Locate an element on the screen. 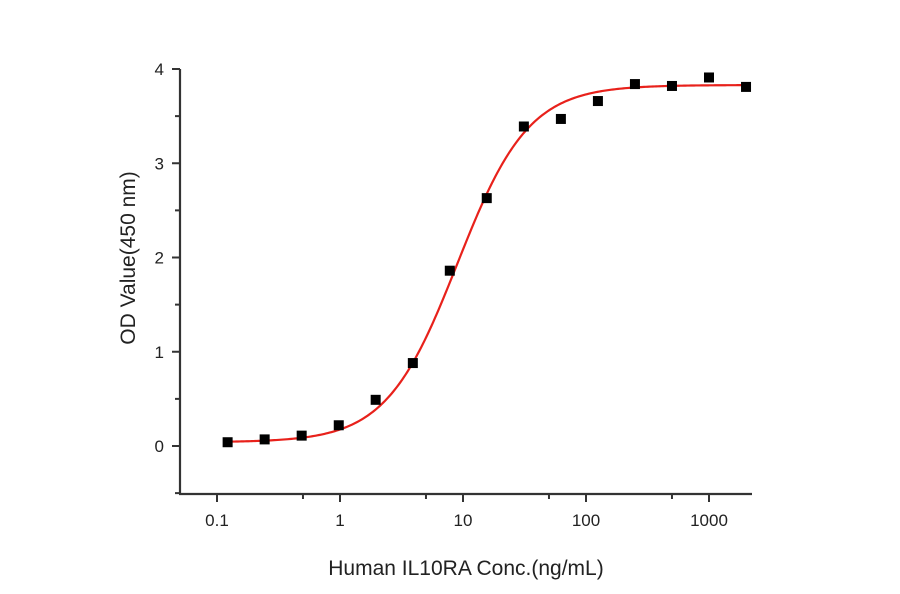 The image size is (900, 594). x-tick-label: 0.1 is located at coordinates (217, 520).